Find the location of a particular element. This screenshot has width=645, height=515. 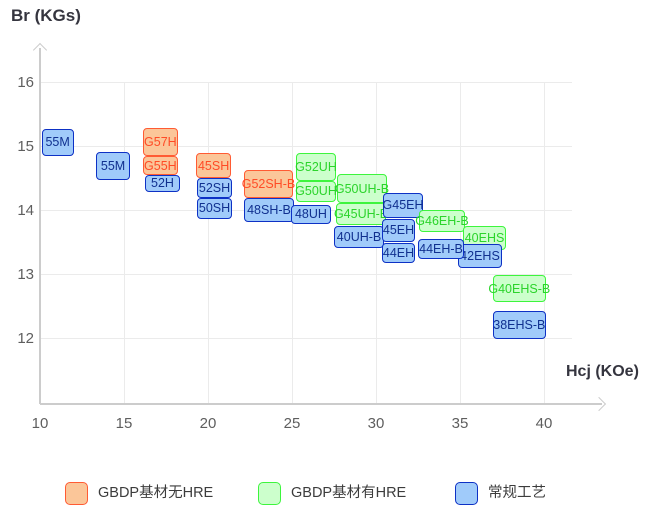

grade-box-48sh-b: 48SH-B is located at coordinates (268, 210).